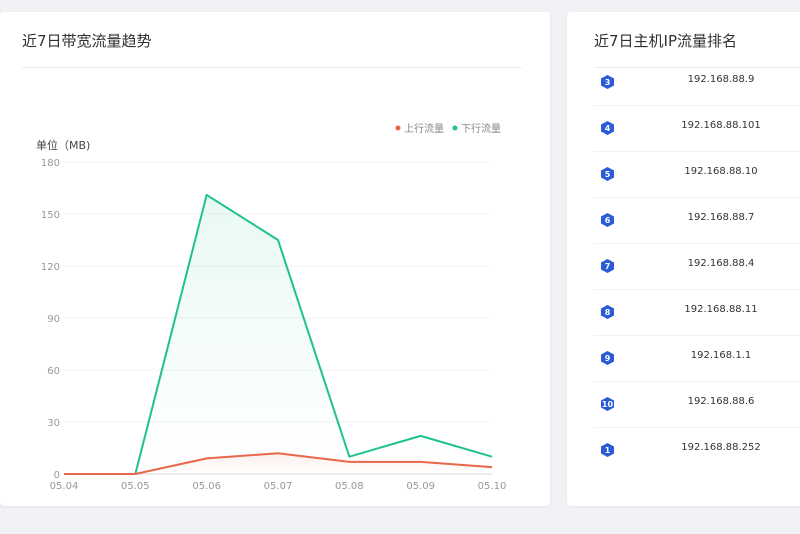  What do you see at coordinates (50, 215) in the screenshot?
I see `y-tick-label: 150` at bounding box center [50, 215].